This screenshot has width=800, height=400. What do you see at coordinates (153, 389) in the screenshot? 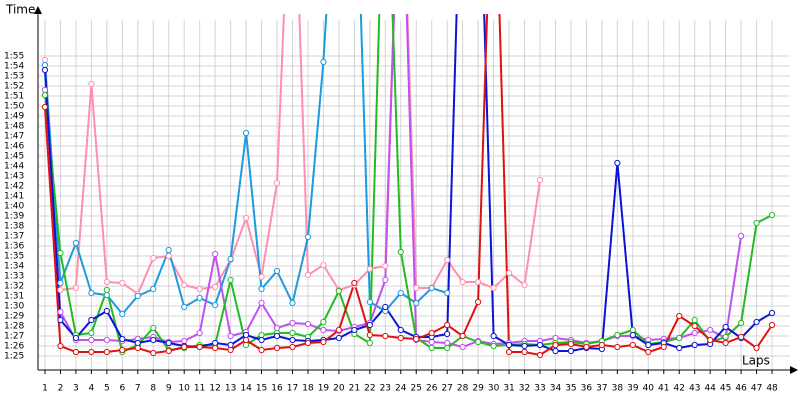
I see `x-tick-label: 8` at bounding box center [153, 389].